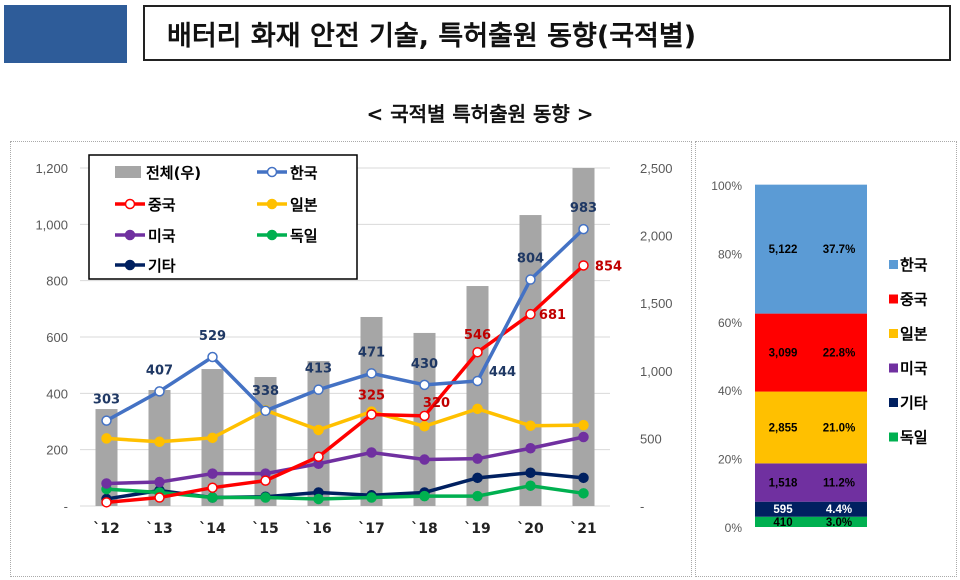  I want to click on x-tick: `19, so click(477, 529).